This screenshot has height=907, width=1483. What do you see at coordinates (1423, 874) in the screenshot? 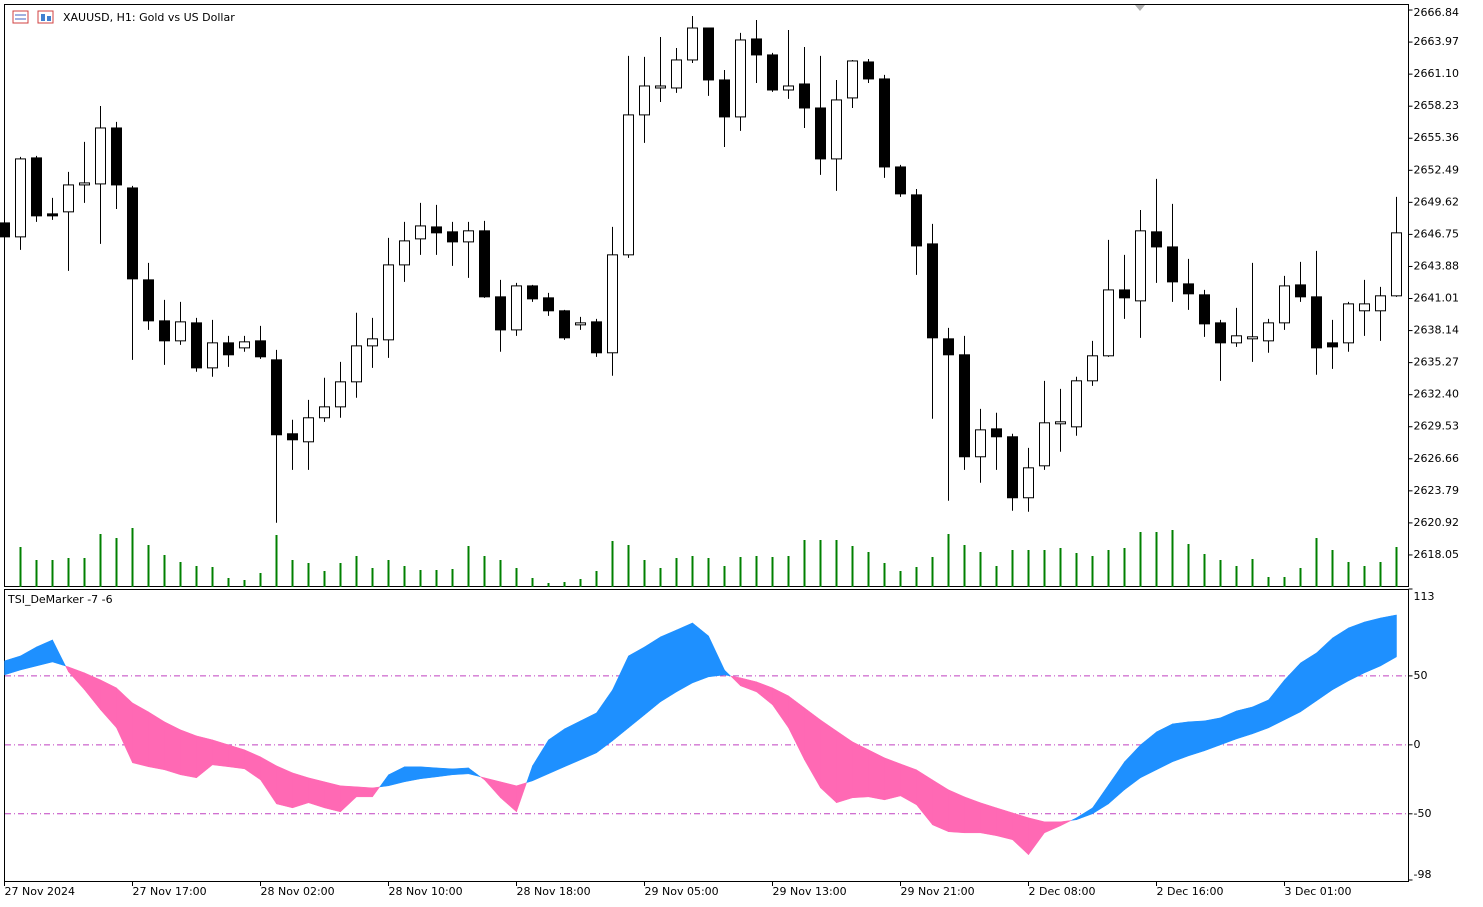
I see `y-tick-label: -98` at bounding box center [1423, 874].